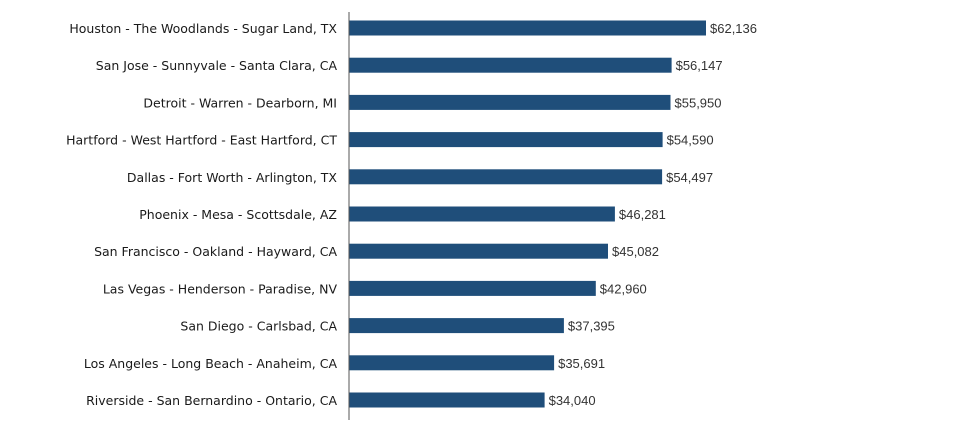  What do you see at coordinates (215, 251) in the screenshot?
I see `category-label: San Francisco - Oakland - Hayward, CA` at bounding box center [215, 251].